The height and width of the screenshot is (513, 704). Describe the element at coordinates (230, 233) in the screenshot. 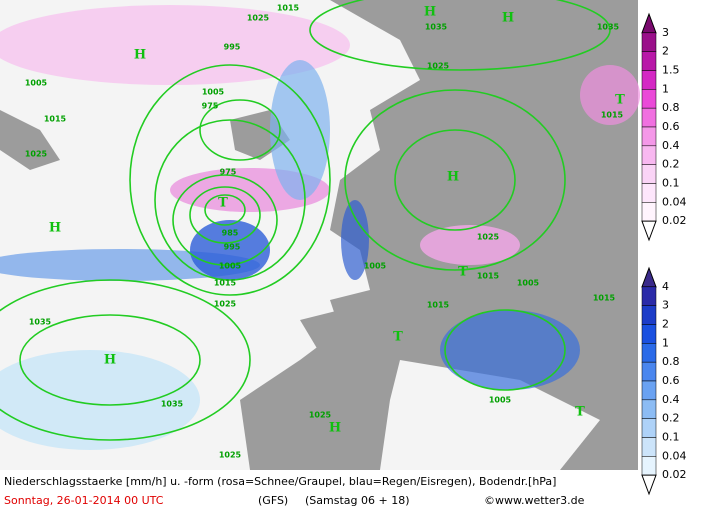

I see `isobar-label: 985` at that location.